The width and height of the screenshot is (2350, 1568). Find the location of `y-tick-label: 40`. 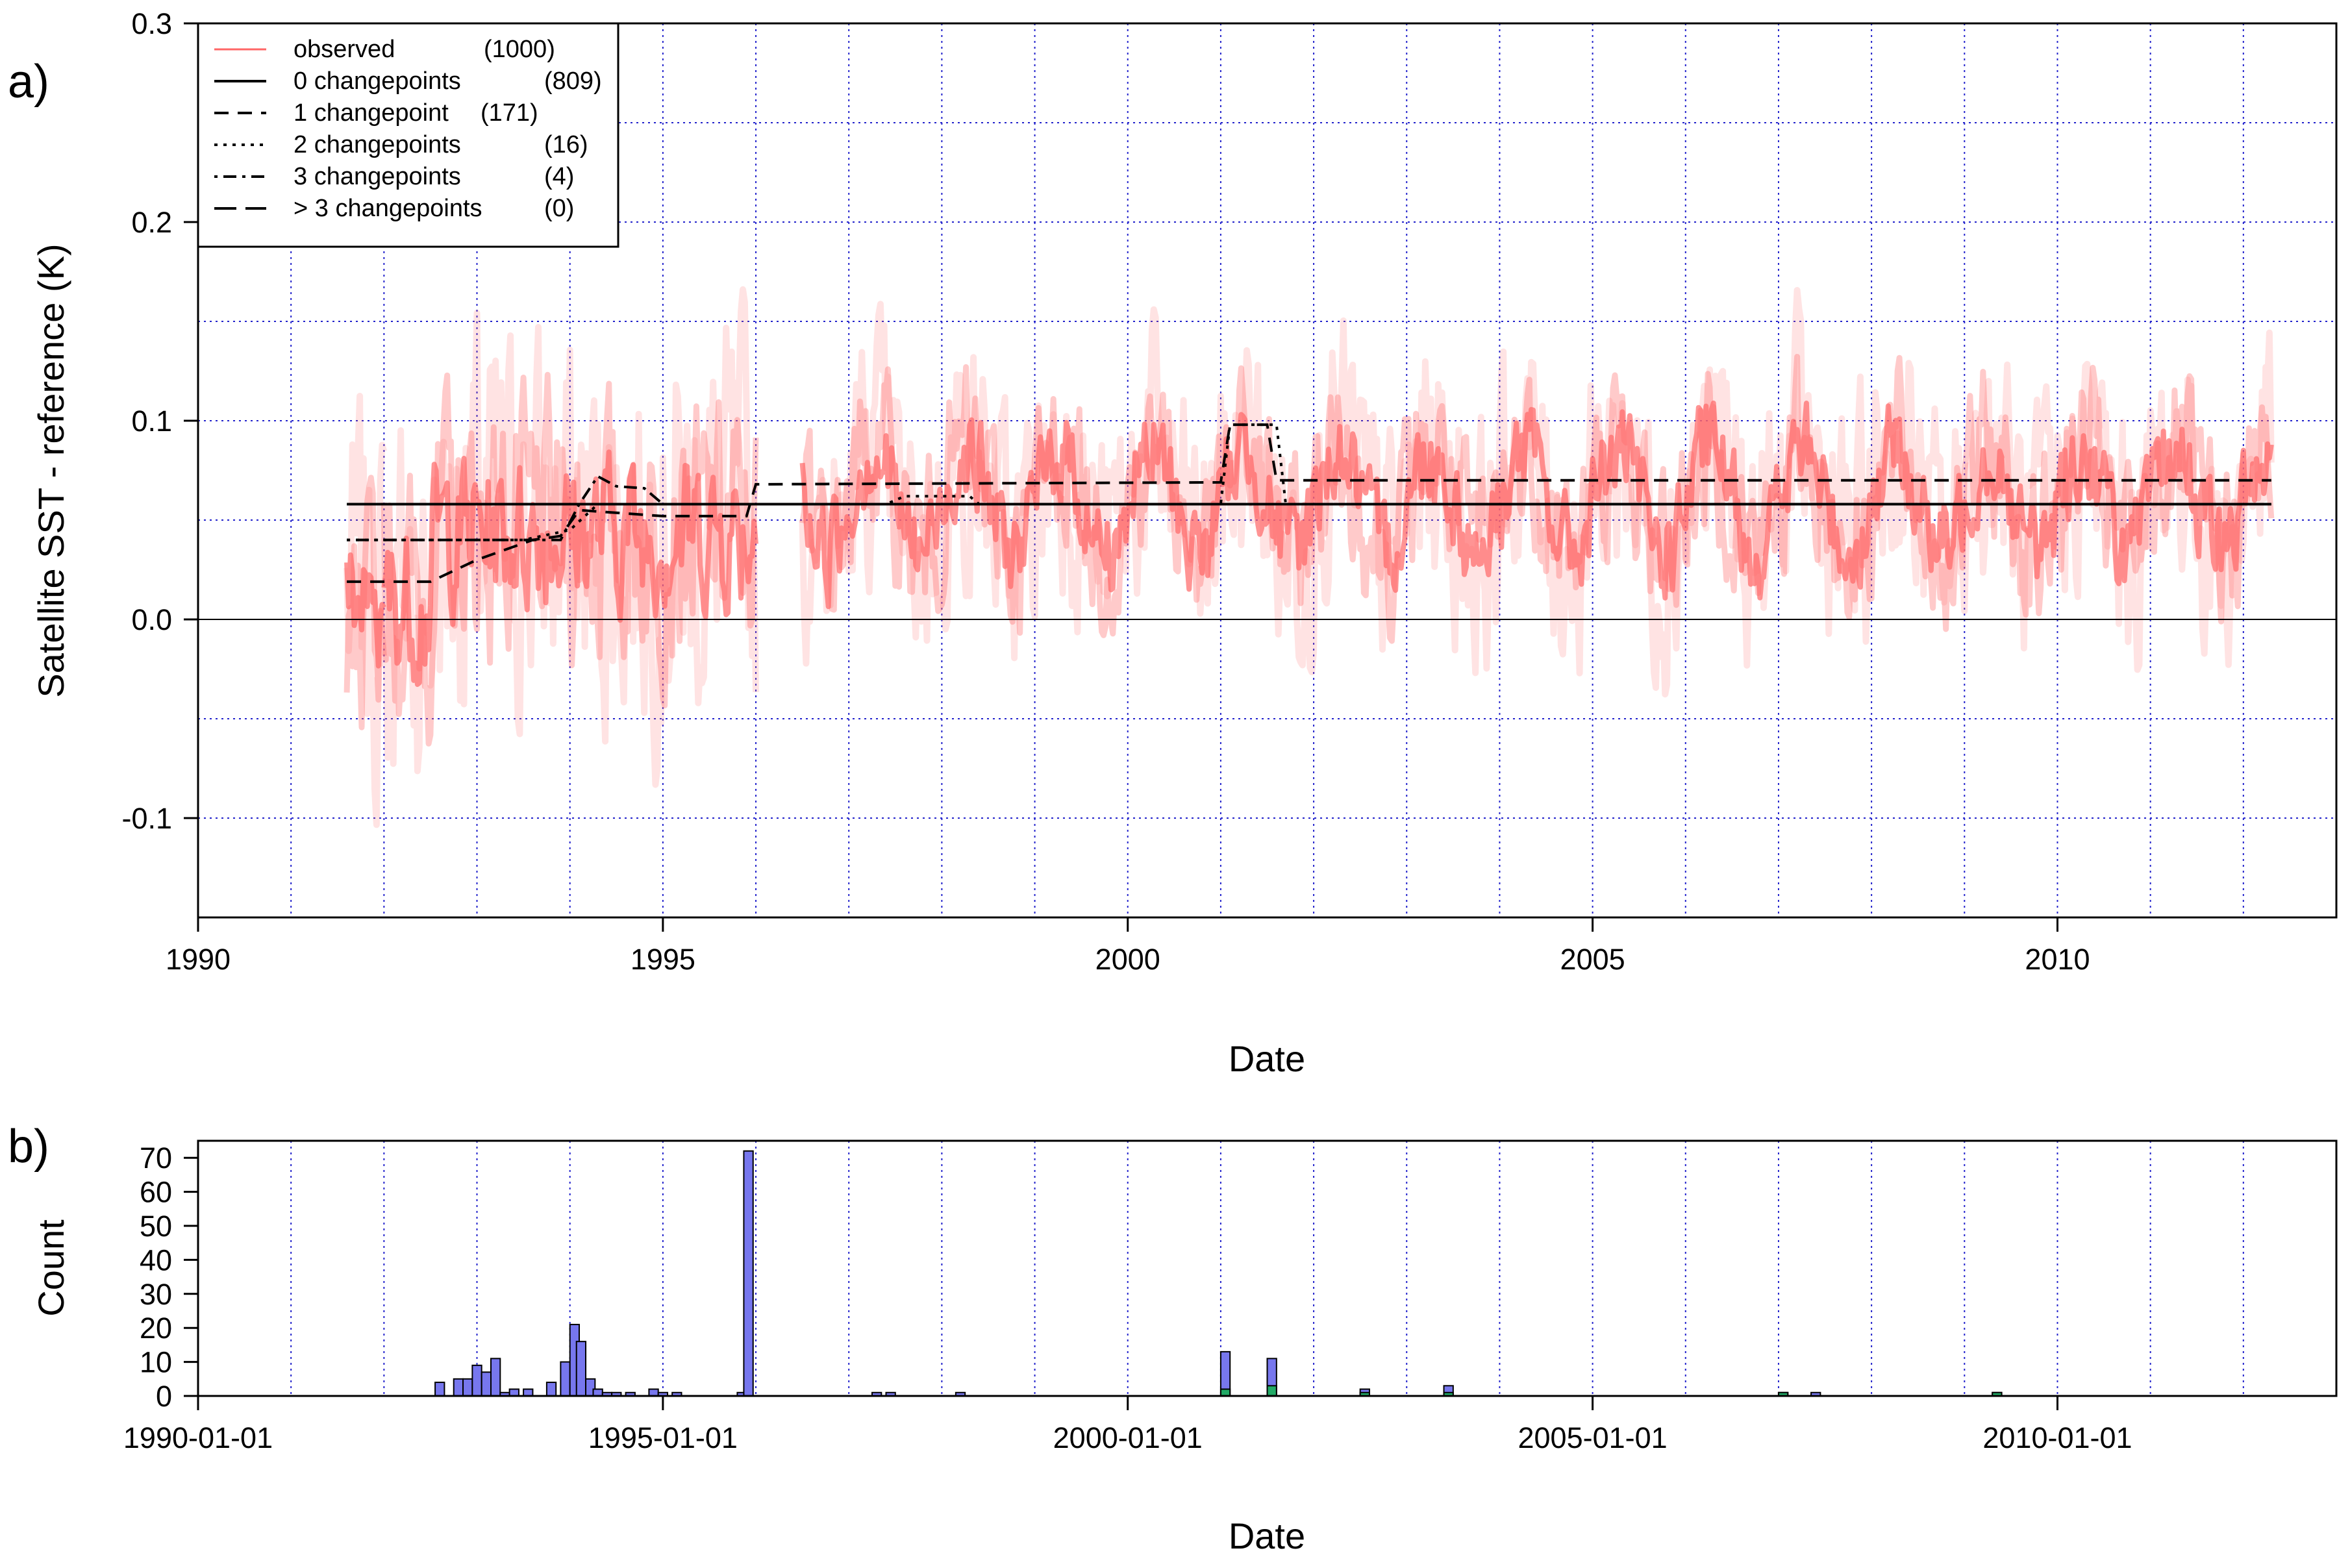

y-tick-label: 40 is located at coordinates (156, 1259).